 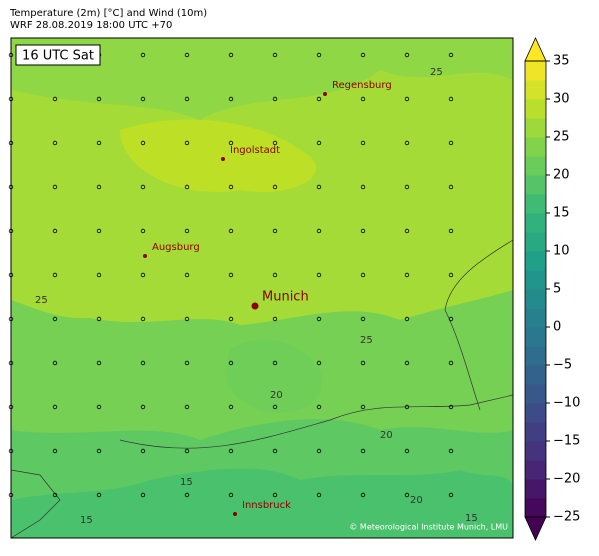 I want to click on city-name: Ingolstadt, so click(x=255, y=150).